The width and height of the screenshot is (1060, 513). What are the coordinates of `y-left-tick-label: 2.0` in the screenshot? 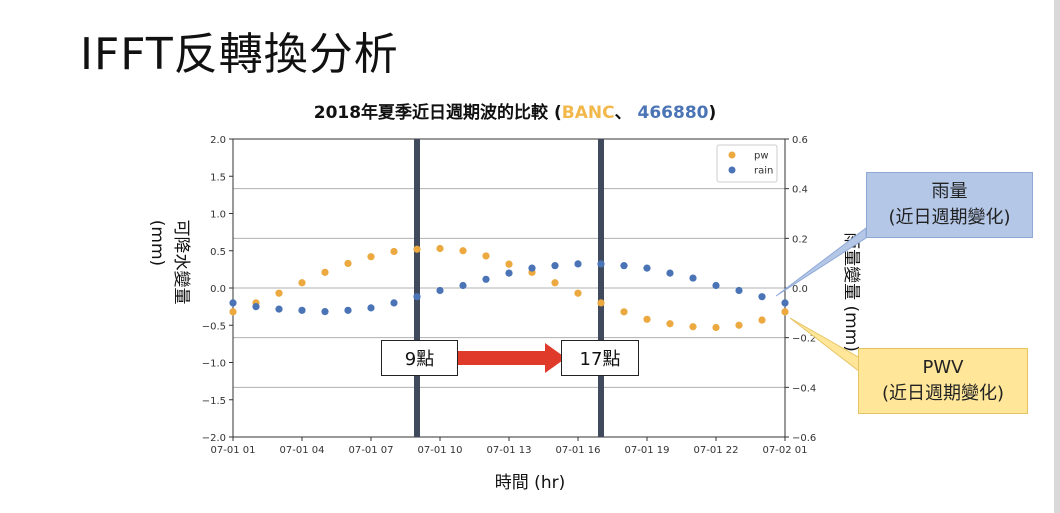 It's located at (218, 140).